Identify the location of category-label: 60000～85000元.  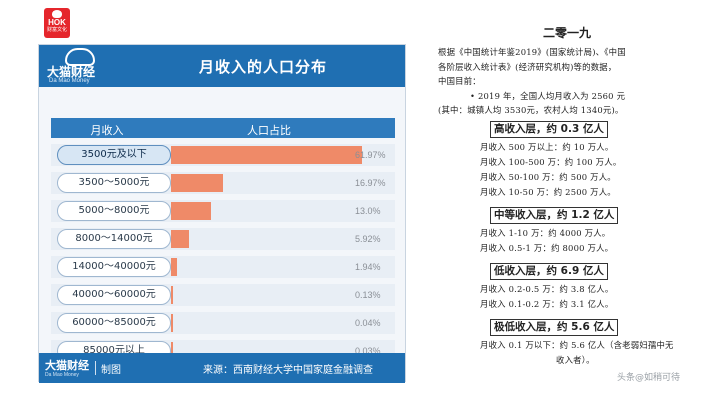
(114, 323).